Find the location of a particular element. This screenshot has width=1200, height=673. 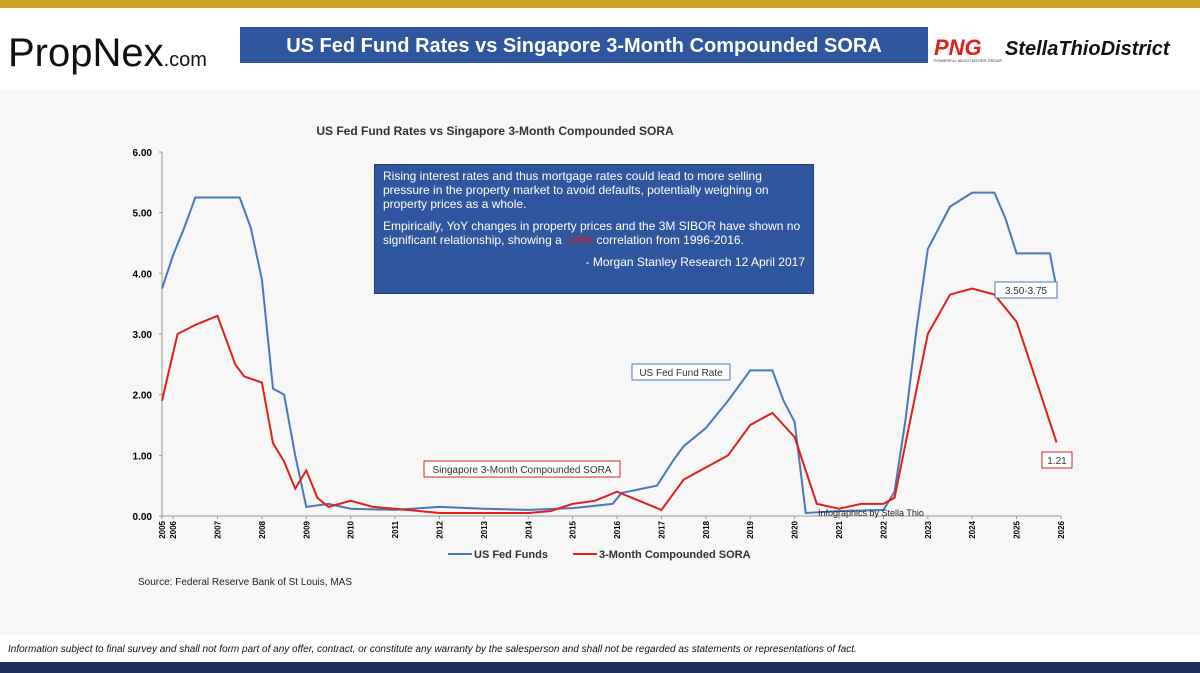

x-tick-label: 2006 is located at coordinates (173, 529).